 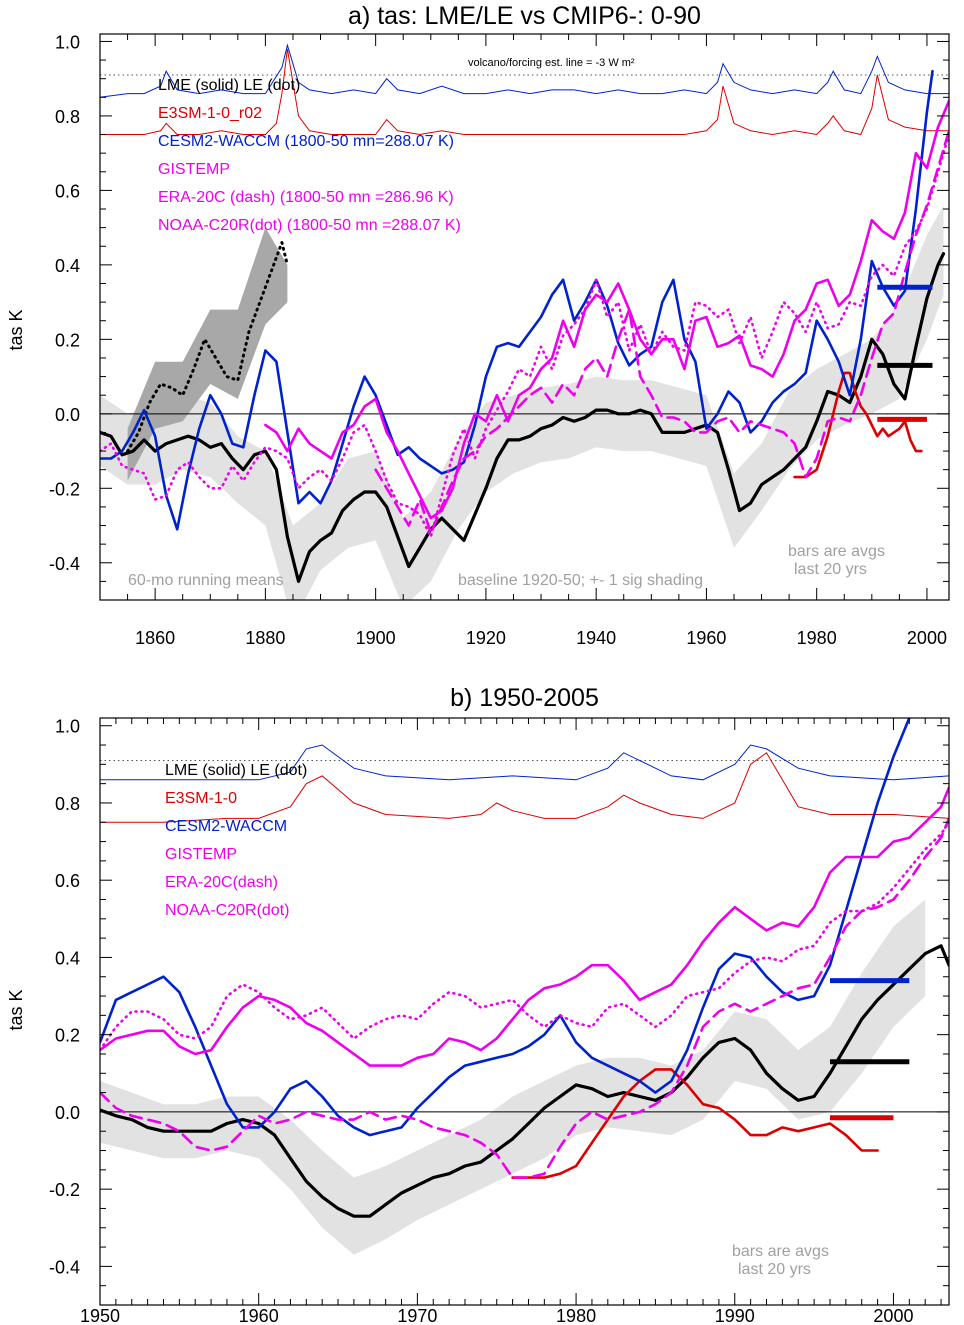 I want to click on annotation-mid-bottom: baseline 1920-50; +- 1 sig shading, so click(x=580, y=580).